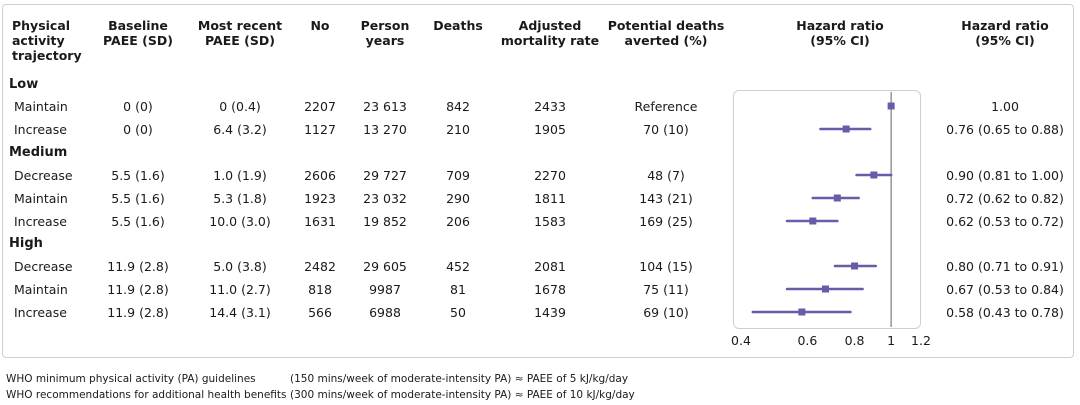 The height and width of the screenshot is (405, 1080). I want to click on header-baseline: Baseline PAEE (SD), so click(138, 33).